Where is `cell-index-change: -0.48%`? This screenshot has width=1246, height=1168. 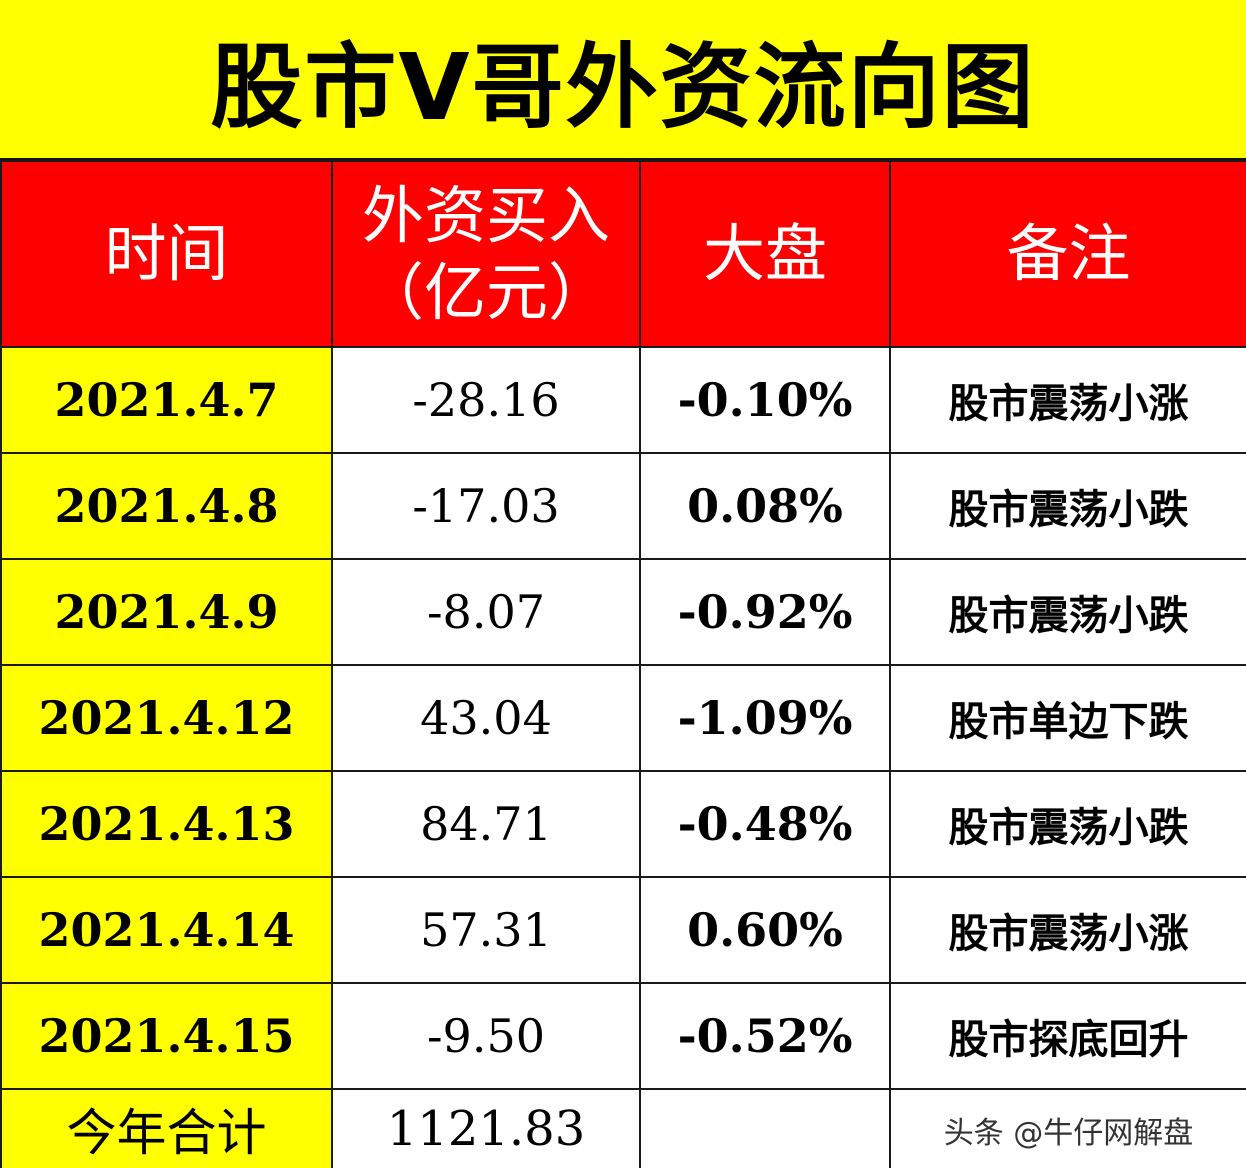
cell-index-change: -0.48% is located at coordinates (765, 824).